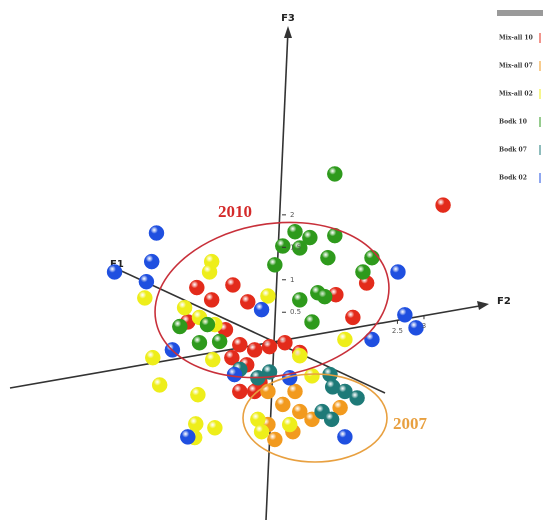  I want to click on legend-label: Mix-all 02, so click(516, 94).